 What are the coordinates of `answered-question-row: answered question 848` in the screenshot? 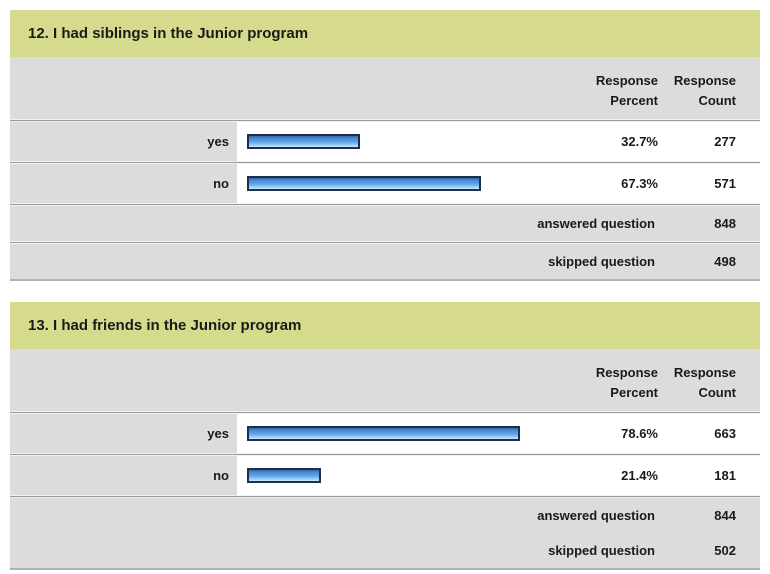 It's located at (385, 223).